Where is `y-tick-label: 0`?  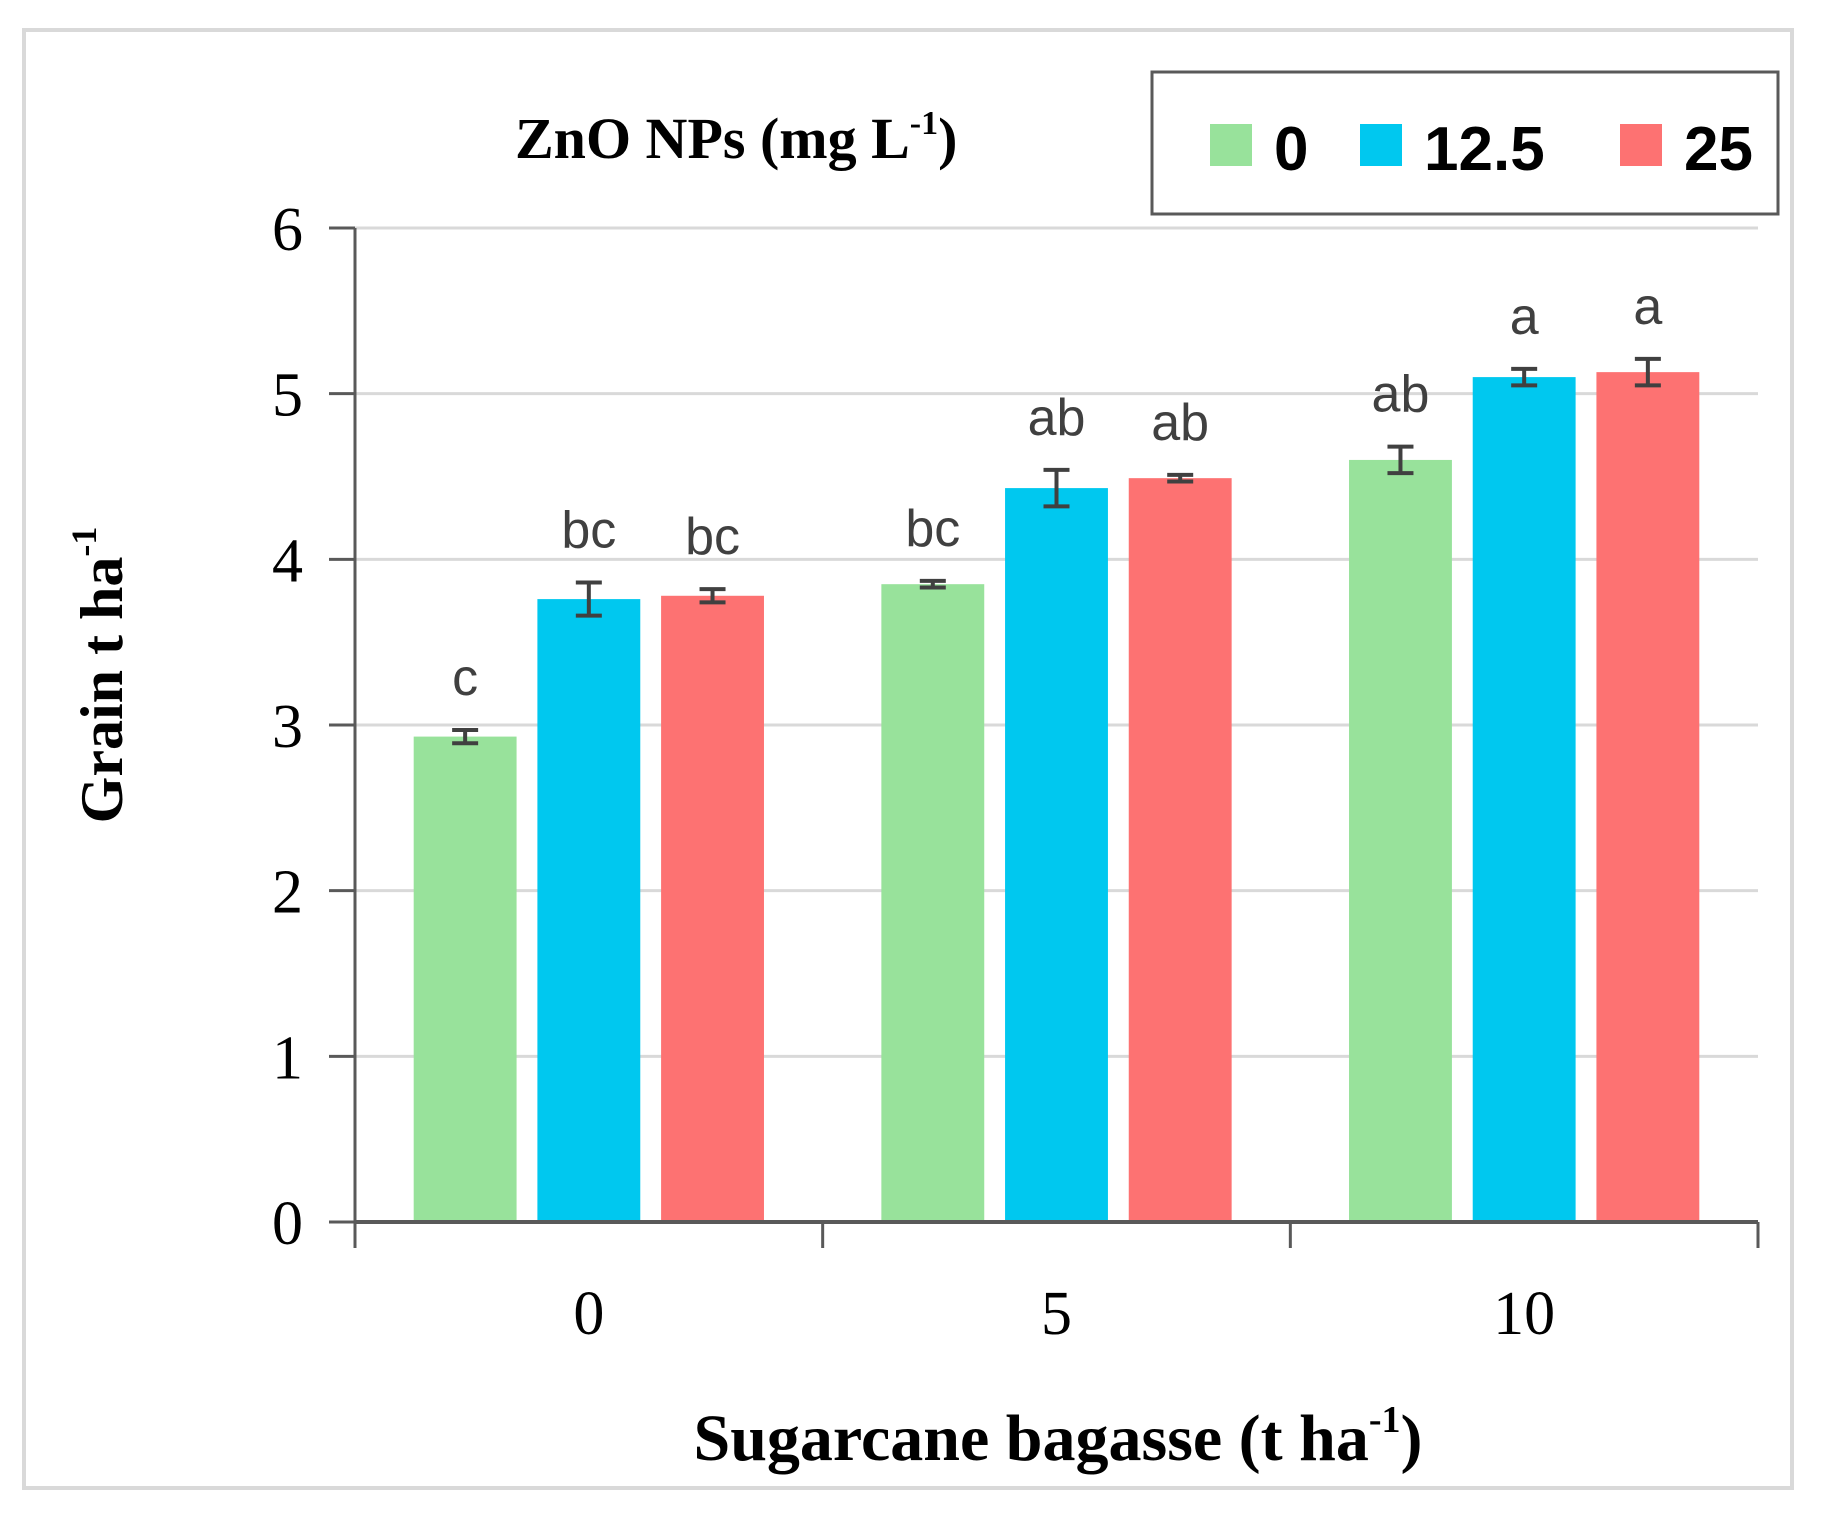 y-tick-label: 0 is located at coordinates (287, 1224).